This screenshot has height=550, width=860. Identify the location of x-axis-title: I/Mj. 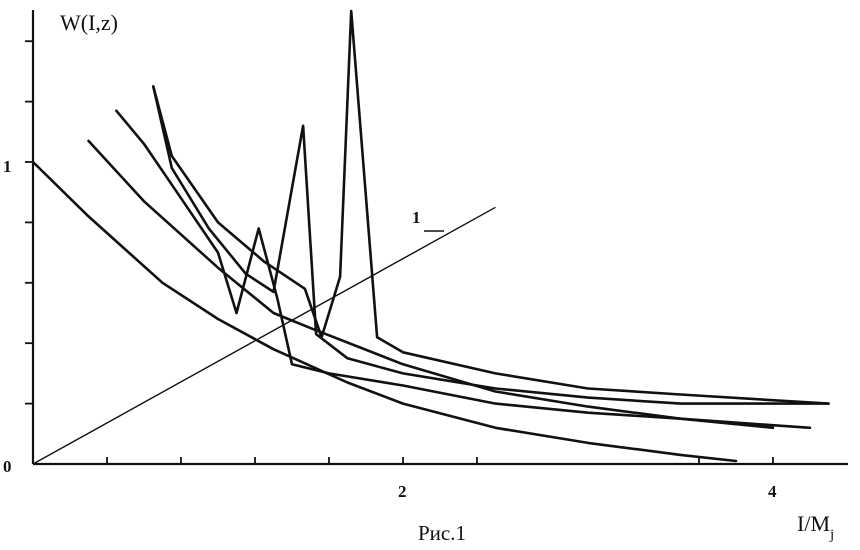
(815, 527).